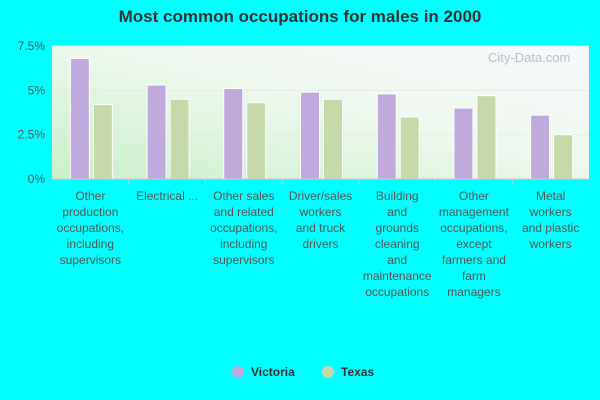 The width and height of the screenshot is (600, 400). What do you see at coordinates (32, 135) in the screenshot?
I see `y-tick-label: 2.5%` at bounding box center [32, 135].